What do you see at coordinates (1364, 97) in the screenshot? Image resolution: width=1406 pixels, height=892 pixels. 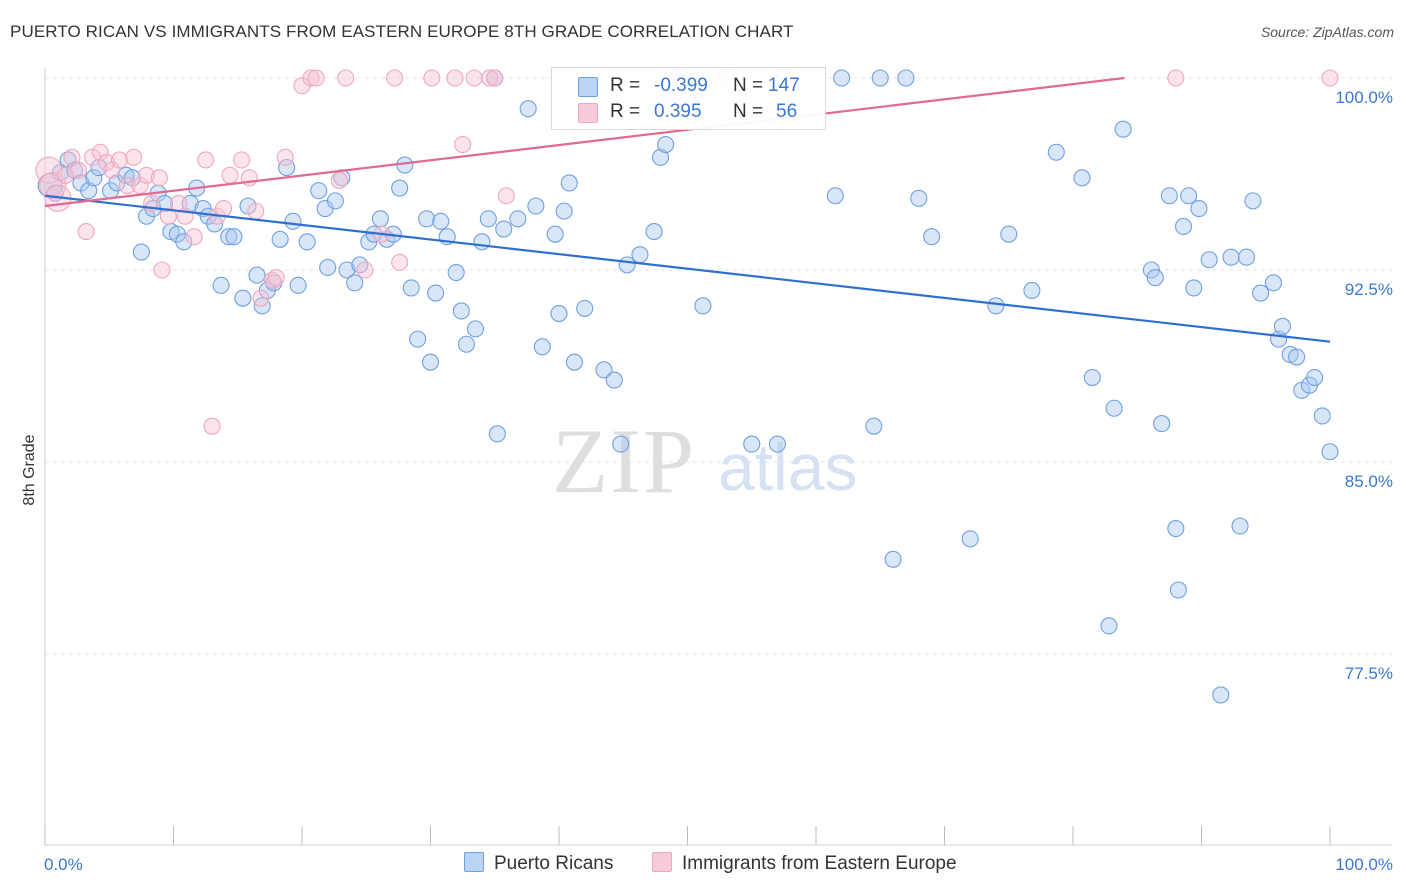 I see `y-tick-label: 100.0%` at bounding box center [1364, 97].